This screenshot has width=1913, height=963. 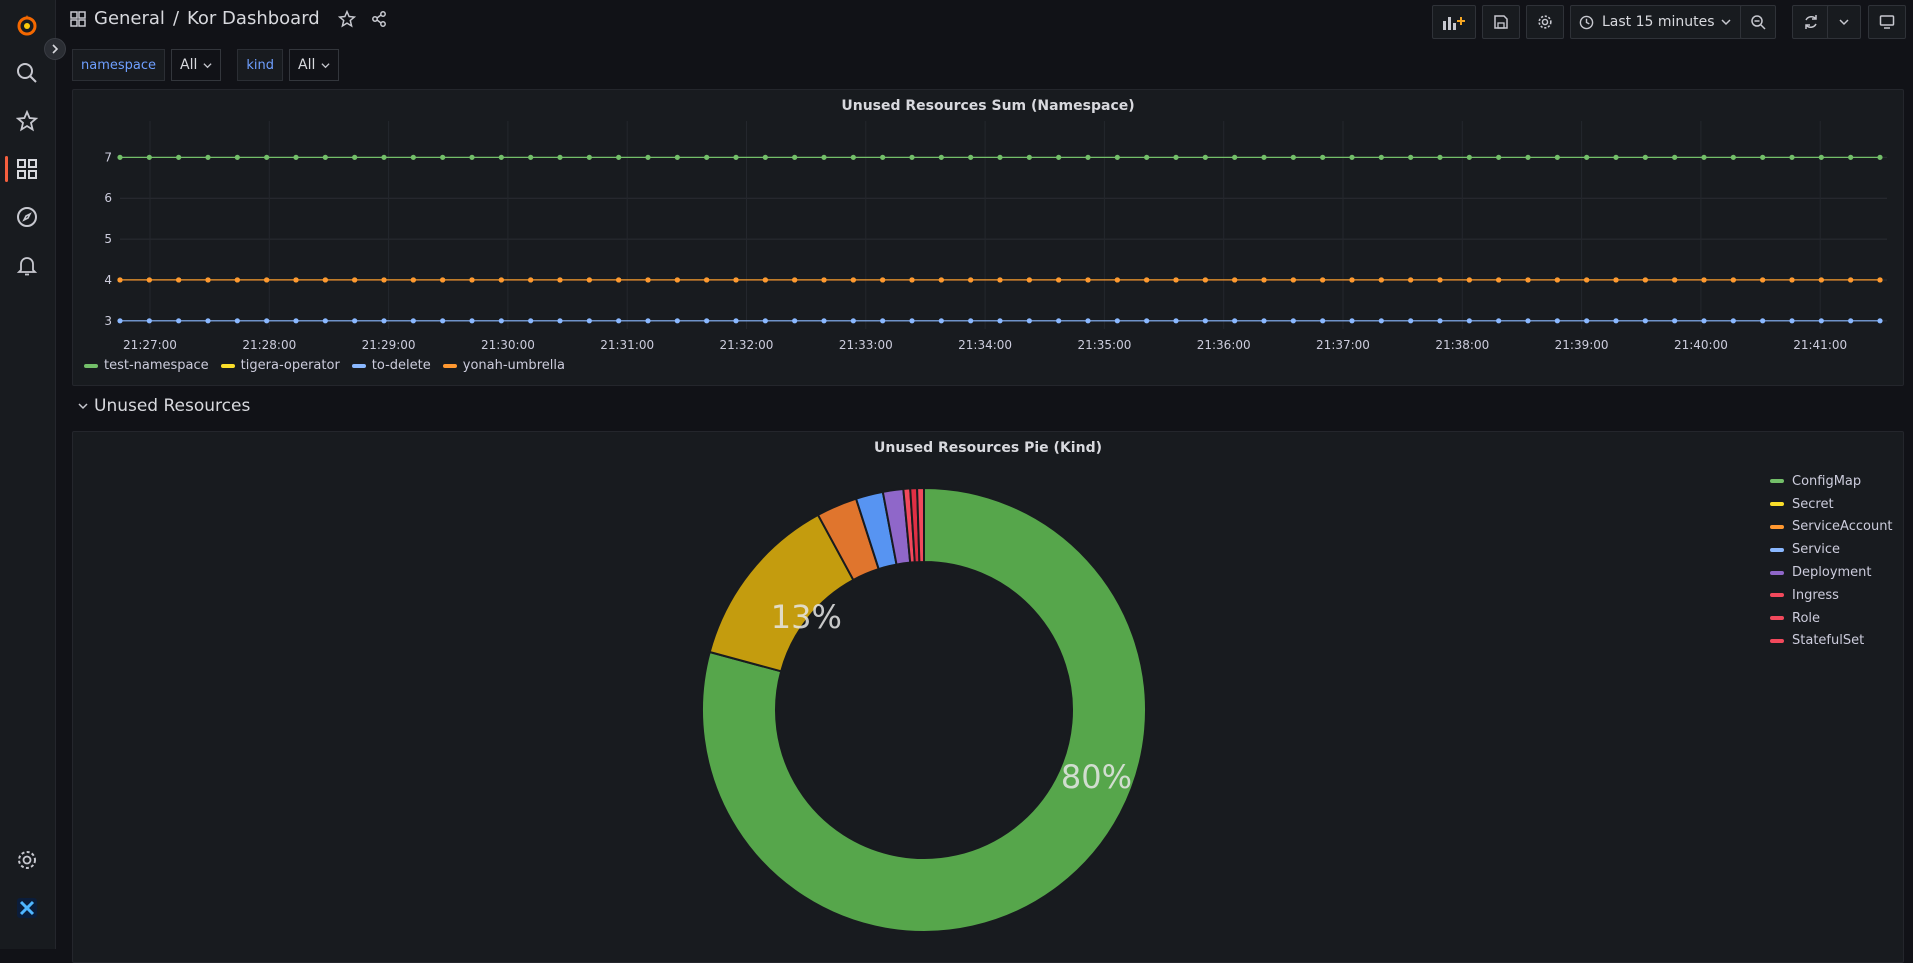 I want to click on tv-mode-button, so click(x=1887, y=22).